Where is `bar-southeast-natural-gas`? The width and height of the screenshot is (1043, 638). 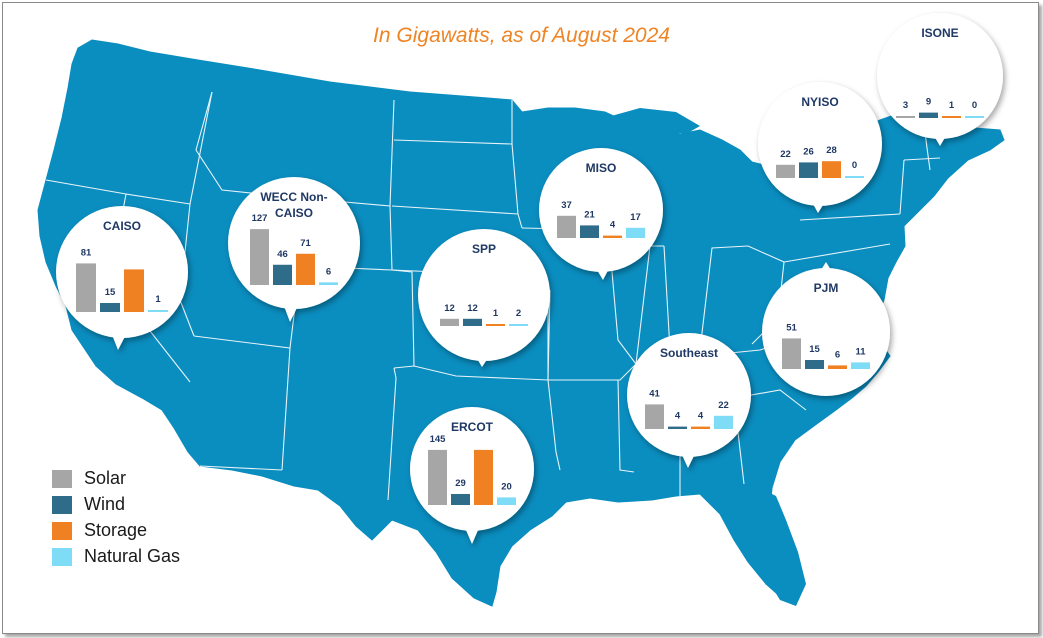 bar-southeast-natural-gas is located at coordinates (723, 422).